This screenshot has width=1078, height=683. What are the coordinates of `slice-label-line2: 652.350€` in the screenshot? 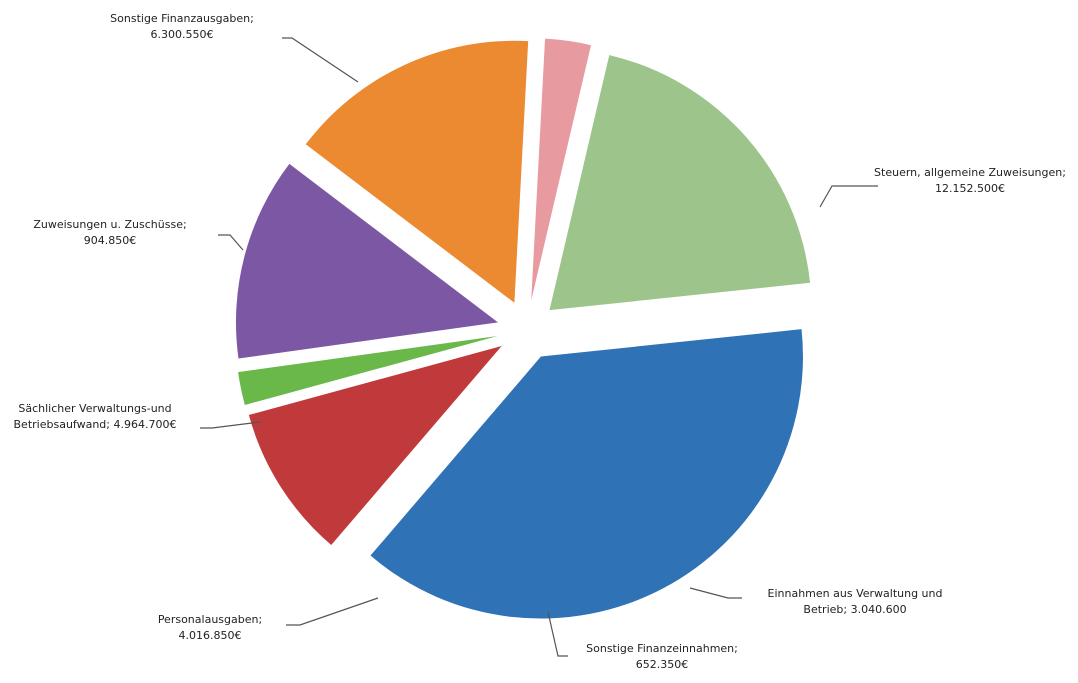 It's located at (662, 664).